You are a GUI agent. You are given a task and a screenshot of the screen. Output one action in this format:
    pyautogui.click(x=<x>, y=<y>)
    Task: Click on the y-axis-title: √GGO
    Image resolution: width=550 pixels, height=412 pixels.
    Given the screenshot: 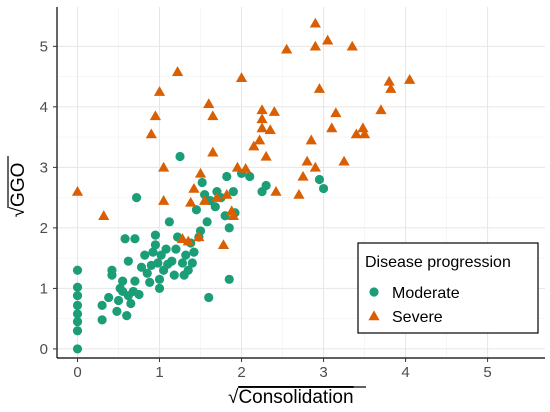 What is the action you would take?
    pyautogui.click(x=18, y=190)
    